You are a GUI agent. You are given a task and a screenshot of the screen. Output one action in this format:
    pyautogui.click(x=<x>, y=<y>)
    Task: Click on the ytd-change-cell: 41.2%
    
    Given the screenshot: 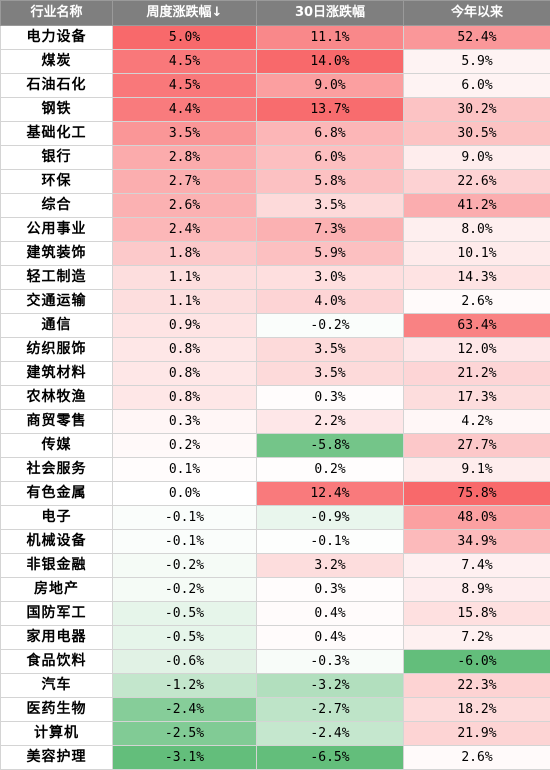 What is the action you would take?
    pyautogui.click(x=477, y=206)
    